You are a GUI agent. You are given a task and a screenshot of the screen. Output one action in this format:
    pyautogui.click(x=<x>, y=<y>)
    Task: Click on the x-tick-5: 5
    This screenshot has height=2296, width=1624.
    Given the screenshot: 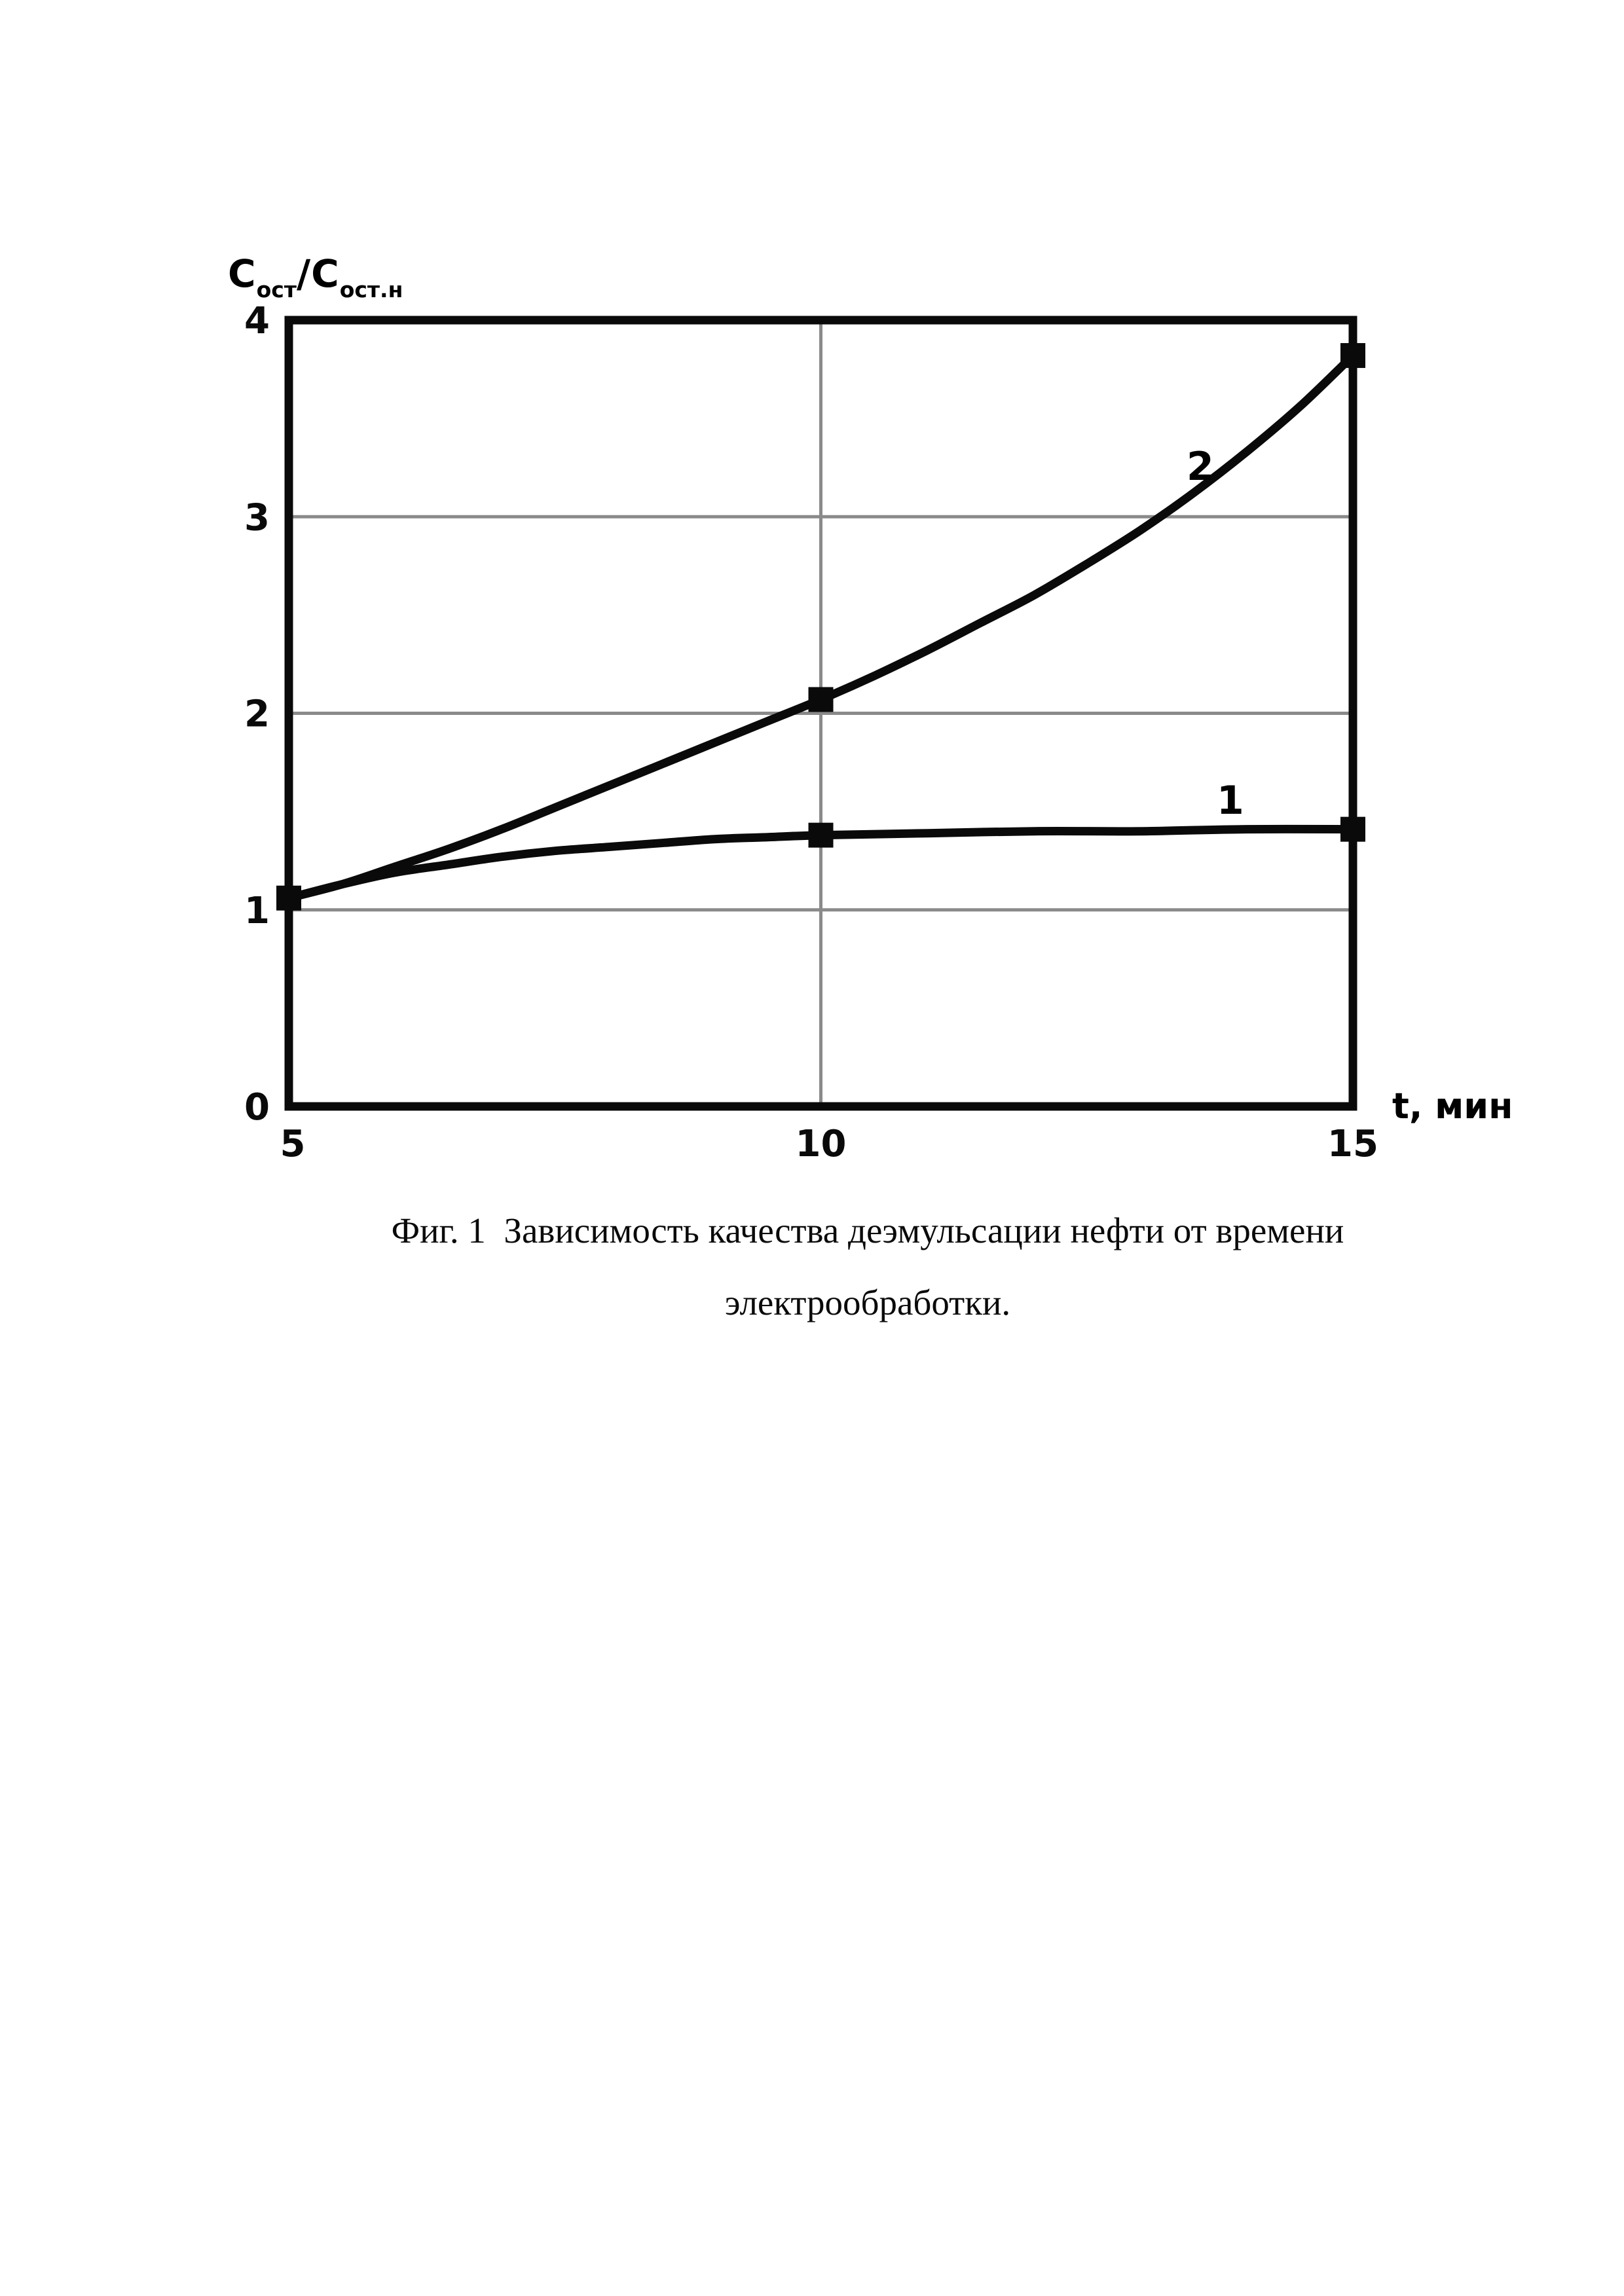 What is the action you would take?
    pyautogui.click(x=293, y=1144)
    